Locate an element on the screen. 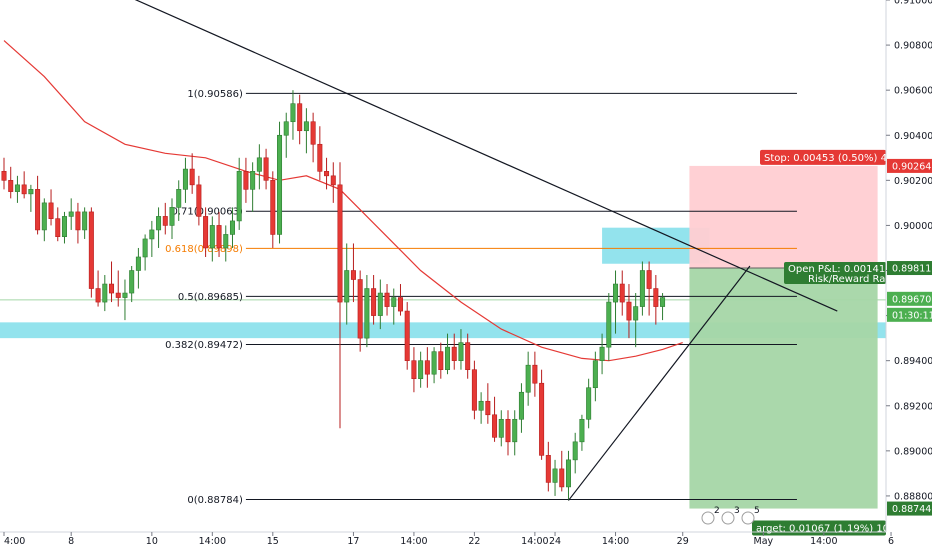 Image resolution: width=932 pixels, height=554 pixels. fib-level-label: 0(0.88784) is located at coordinates (215, 500).